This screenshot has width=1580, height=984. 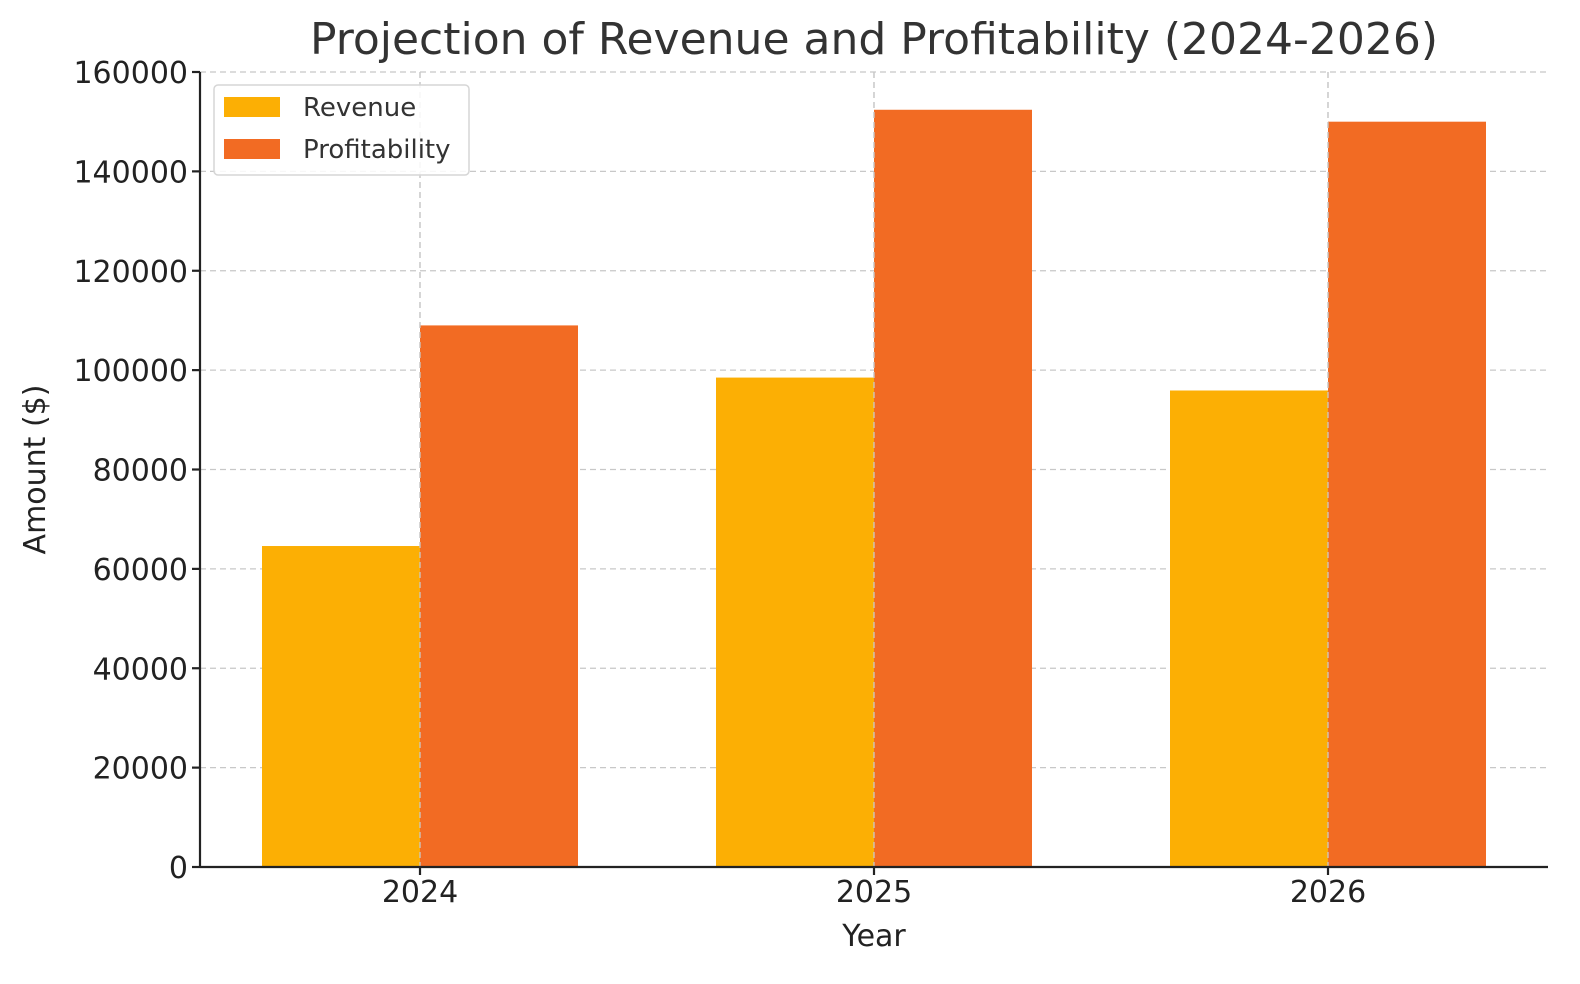 What do you see at coordinates (130, 172) in the screenshot?
I see `y-tick-label: 140000` at bounding box center [130, 172].